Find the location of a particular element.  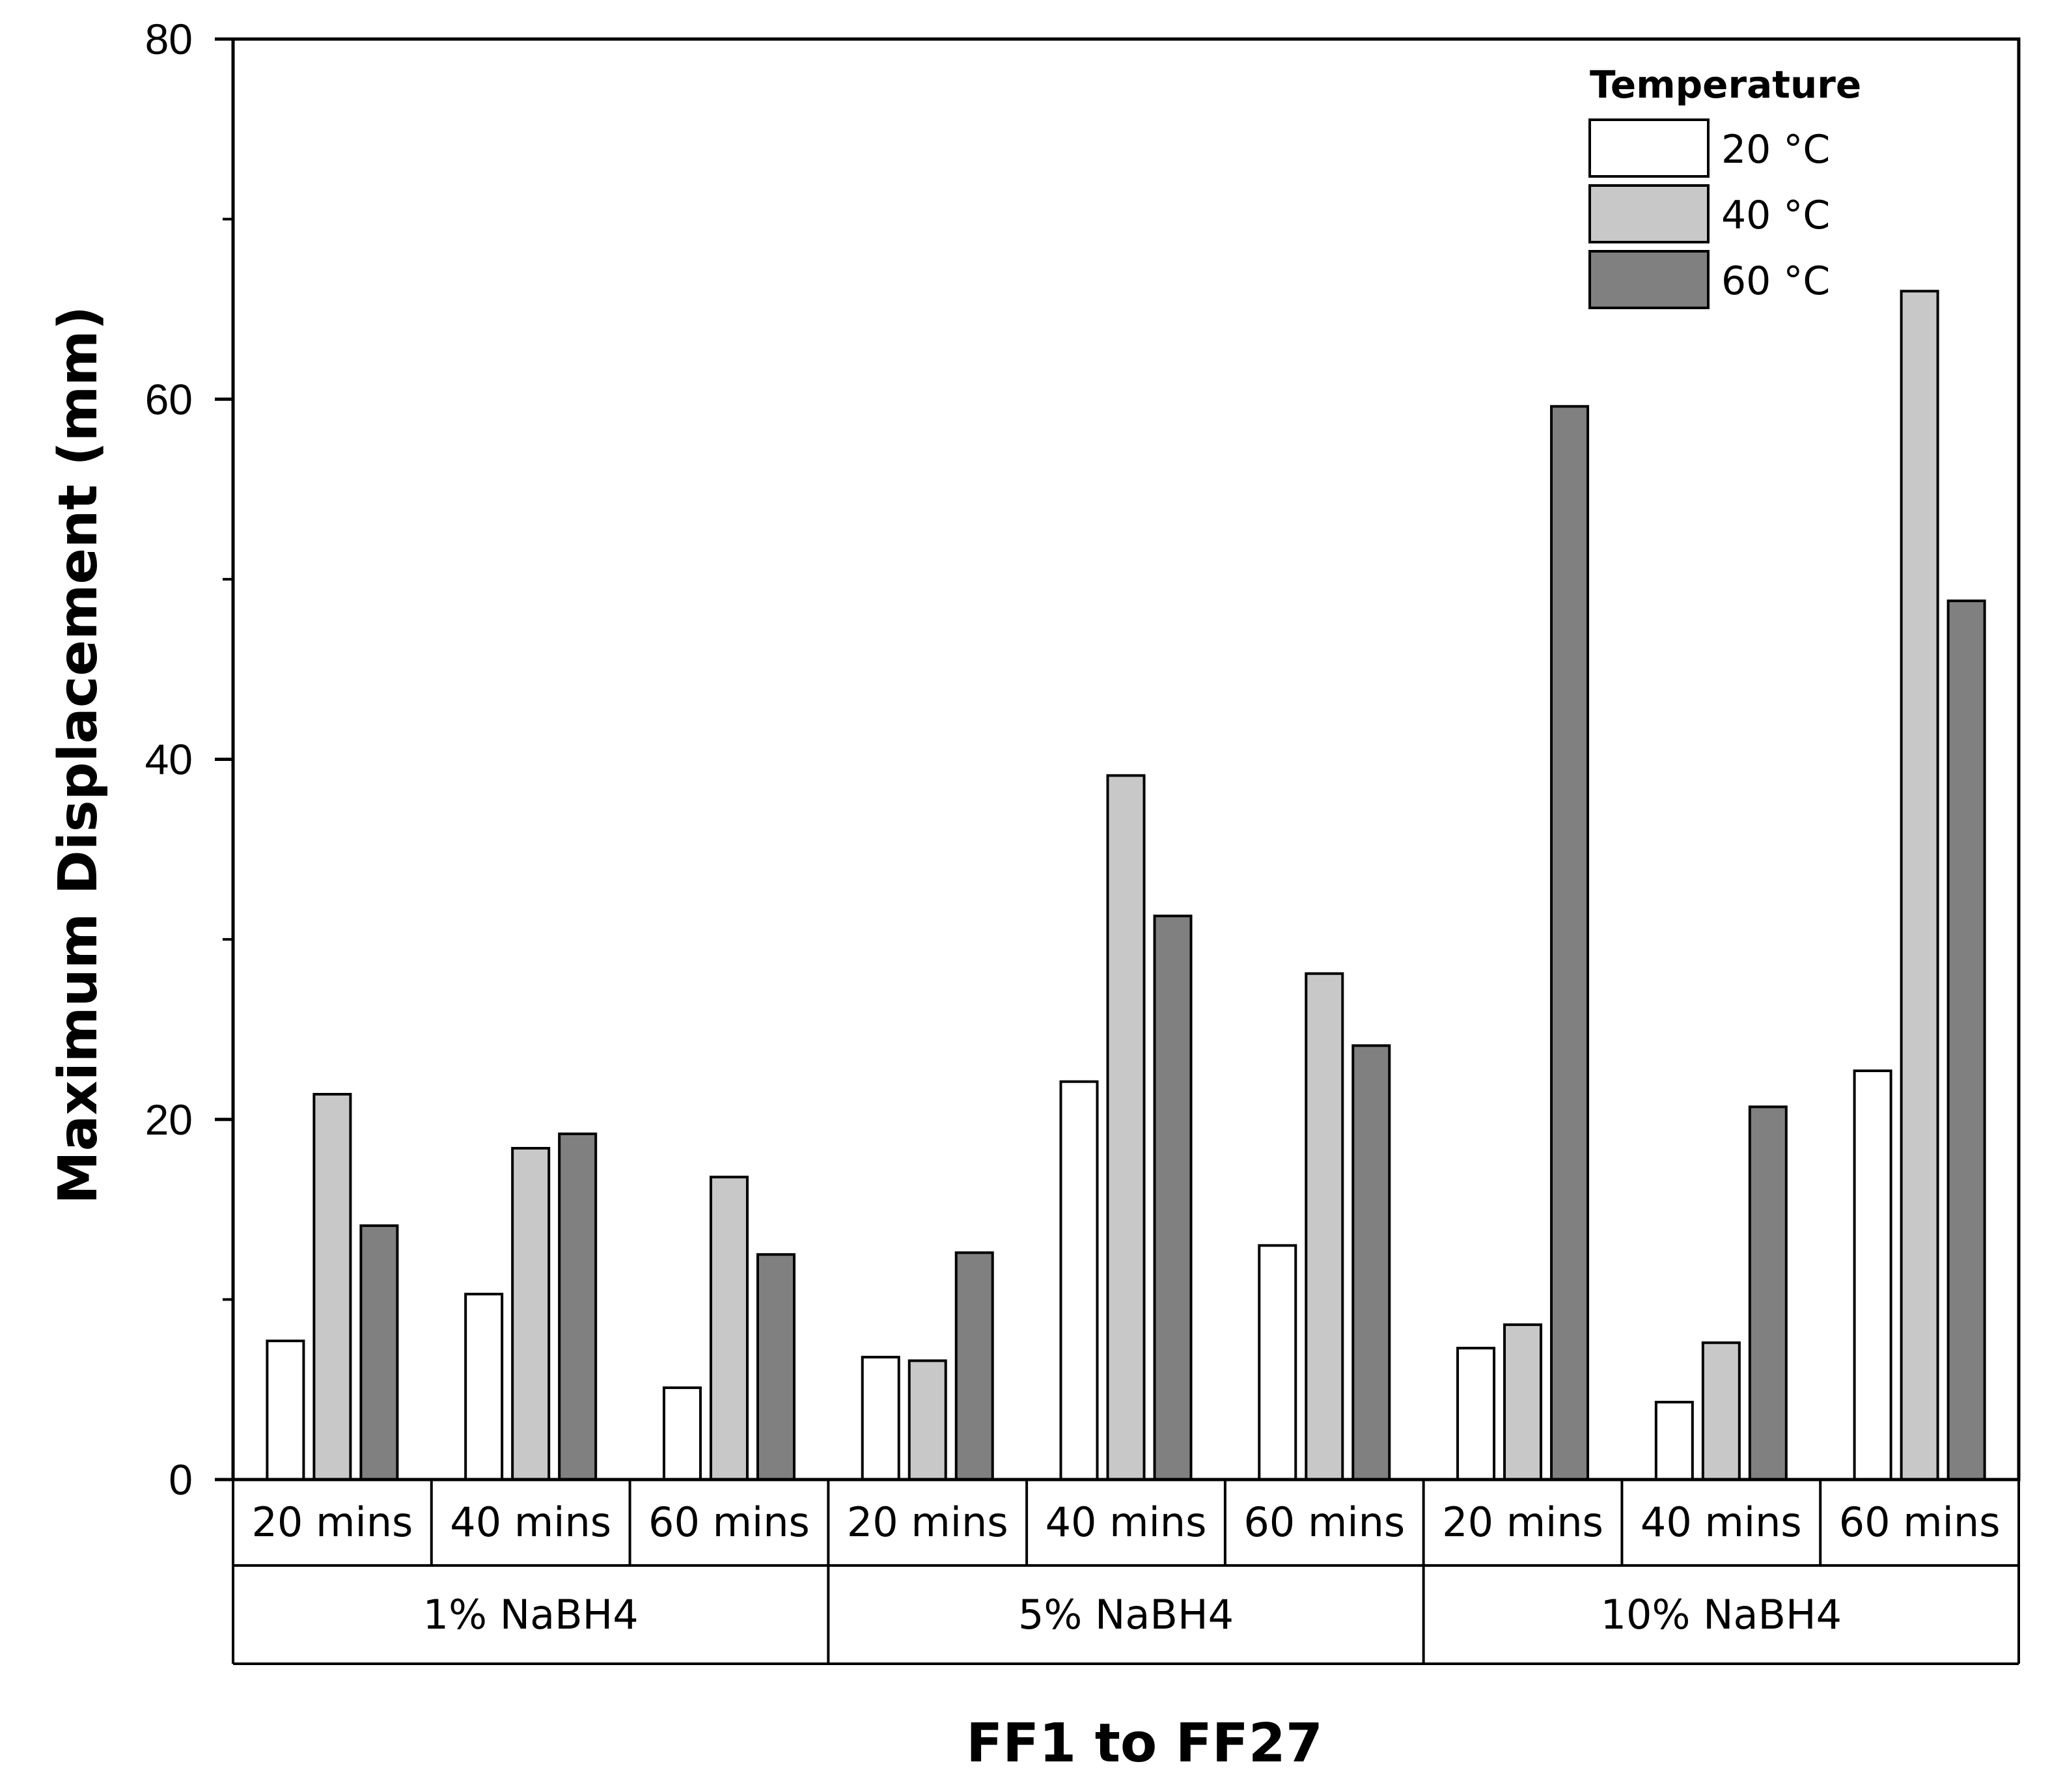

x-group-label: 5% NaBH4 is located at coordinates (1126, 1614).